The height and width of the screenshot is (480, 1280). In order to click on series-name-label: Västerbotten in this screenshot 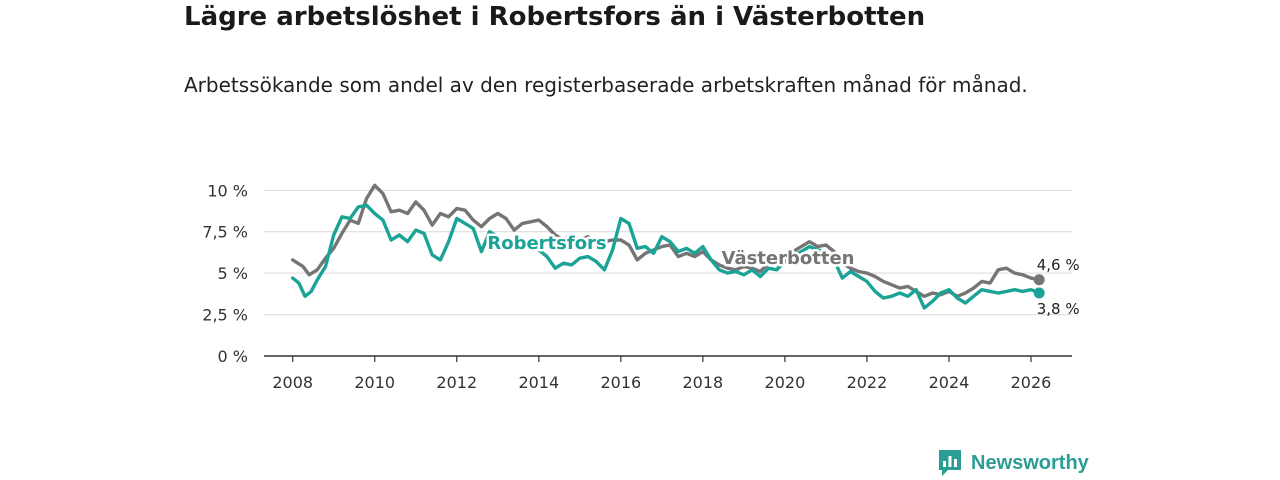, I will do `click(788, 258)`.